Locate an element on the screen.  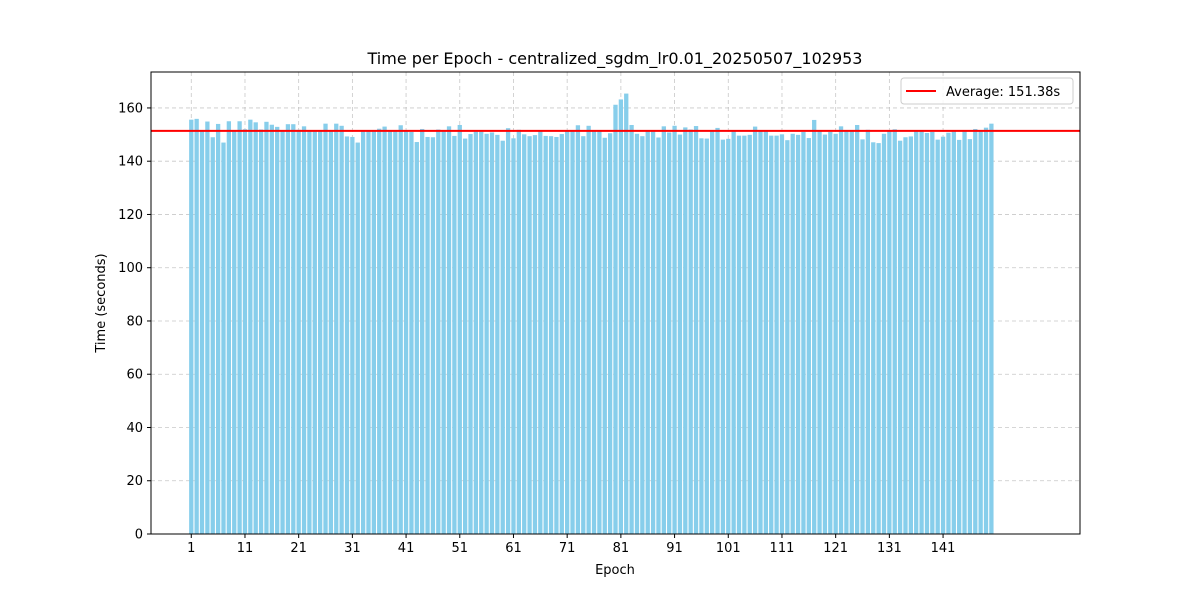
x-tick-label: 1 is located at coordinates (191, 548).